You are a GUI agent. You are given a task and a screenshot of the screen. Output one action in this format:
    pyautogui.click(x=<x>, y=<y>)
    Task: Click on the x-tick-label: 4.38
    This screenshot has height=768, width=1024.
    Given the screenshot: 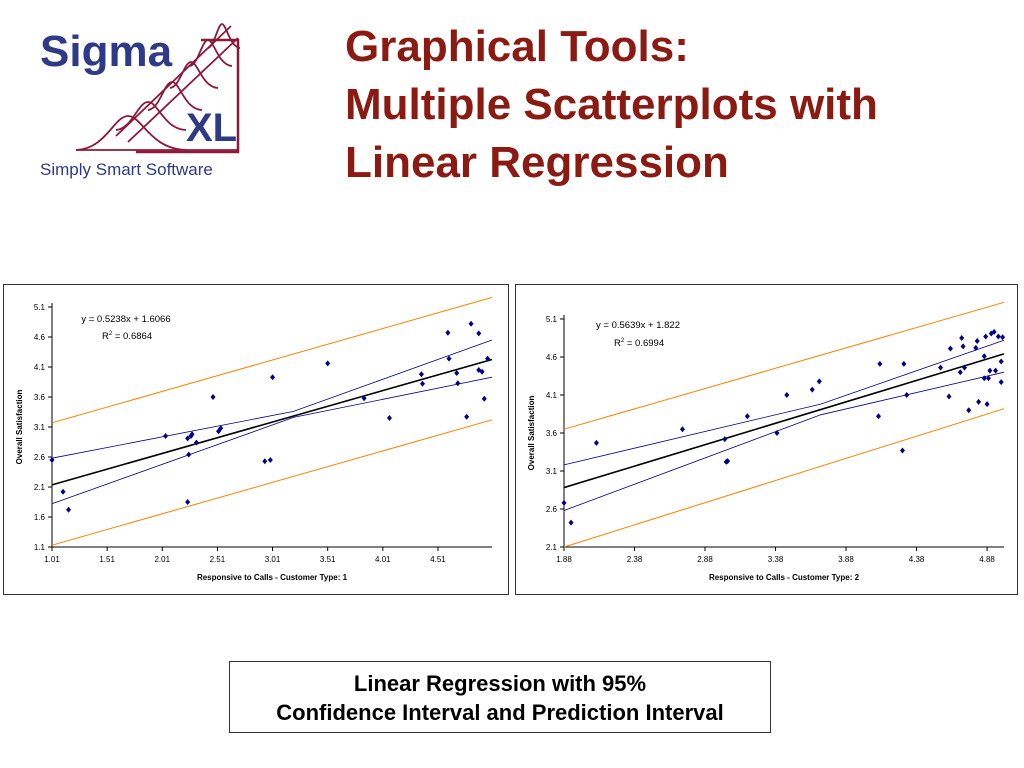 What is the action you would take?
    pyautogui.click(x=917, y=559)
    